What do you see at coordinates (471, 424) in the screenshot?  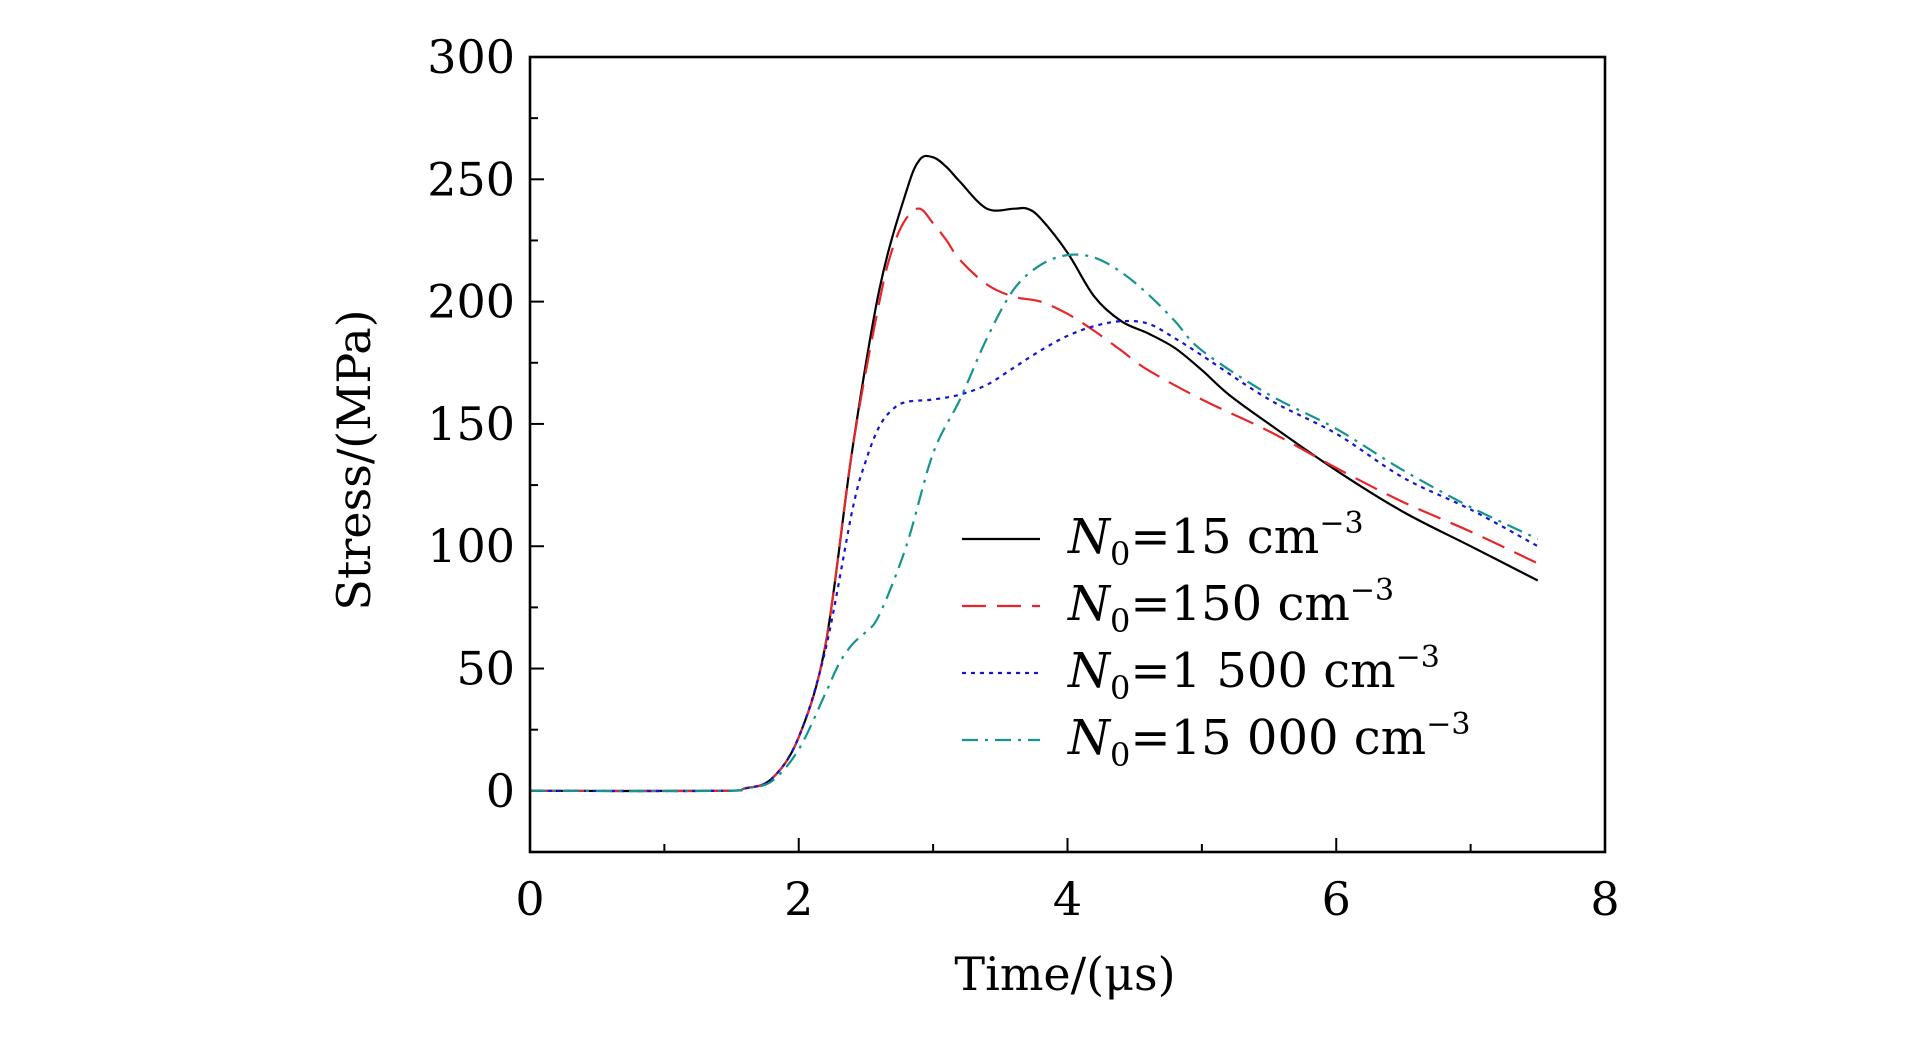 I see `y-tick-label: 150` at bounding box center [471, 424].